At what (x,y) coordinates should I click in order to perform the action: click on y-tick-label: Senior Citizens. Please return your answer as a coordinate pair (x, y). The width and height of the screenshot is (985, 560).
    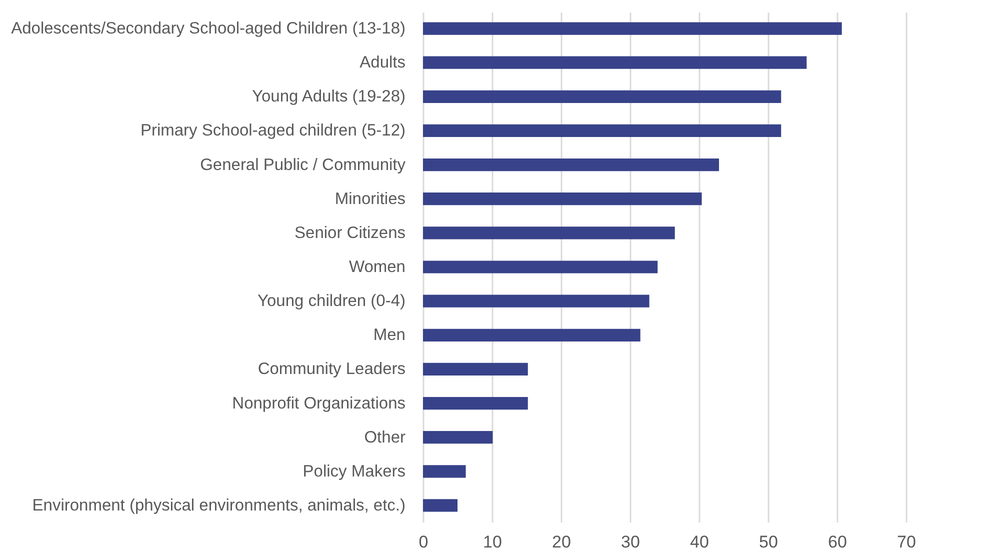
    Looking at the image, I should click on (350, 233).